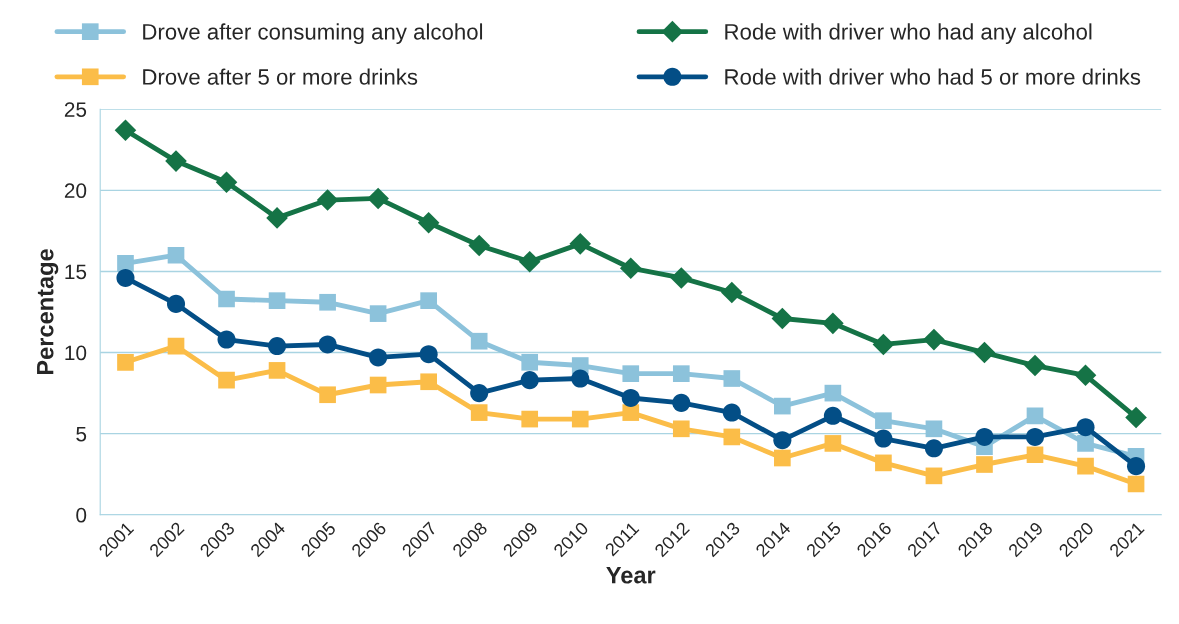 This screenshot has height=624, width=1179. Describe the element at coordinates (908, 34) in the screenshot. I see `legend-label: Rode with driver who had any alcohol` at that location.